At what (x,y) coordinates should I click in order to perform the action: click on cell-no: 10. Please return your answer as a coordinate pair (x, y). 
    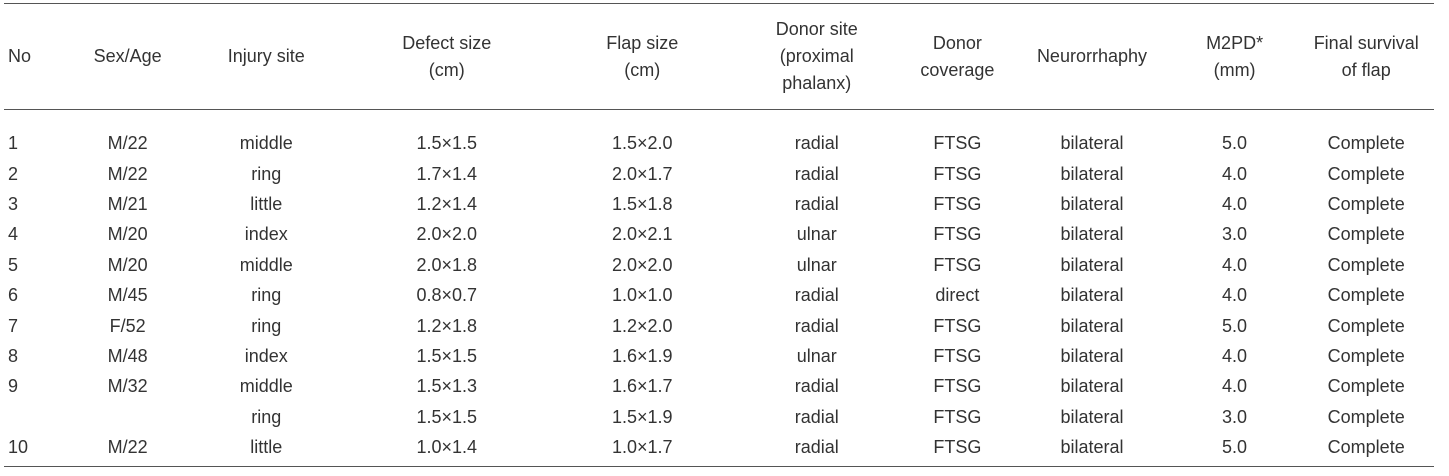
    Looking at the image, I should click on (18, 447).